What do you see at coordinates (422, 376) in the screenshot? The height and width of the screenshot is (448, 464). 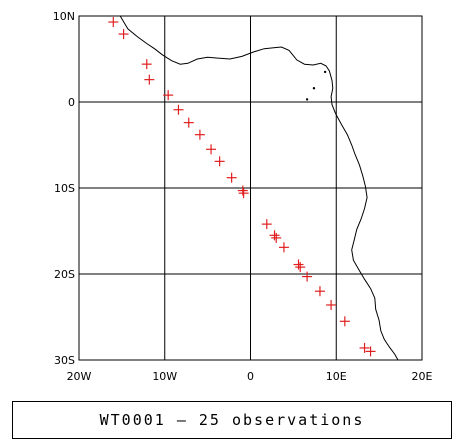 I see `x-tick-label: 20E` at bounding box center [422, 376].